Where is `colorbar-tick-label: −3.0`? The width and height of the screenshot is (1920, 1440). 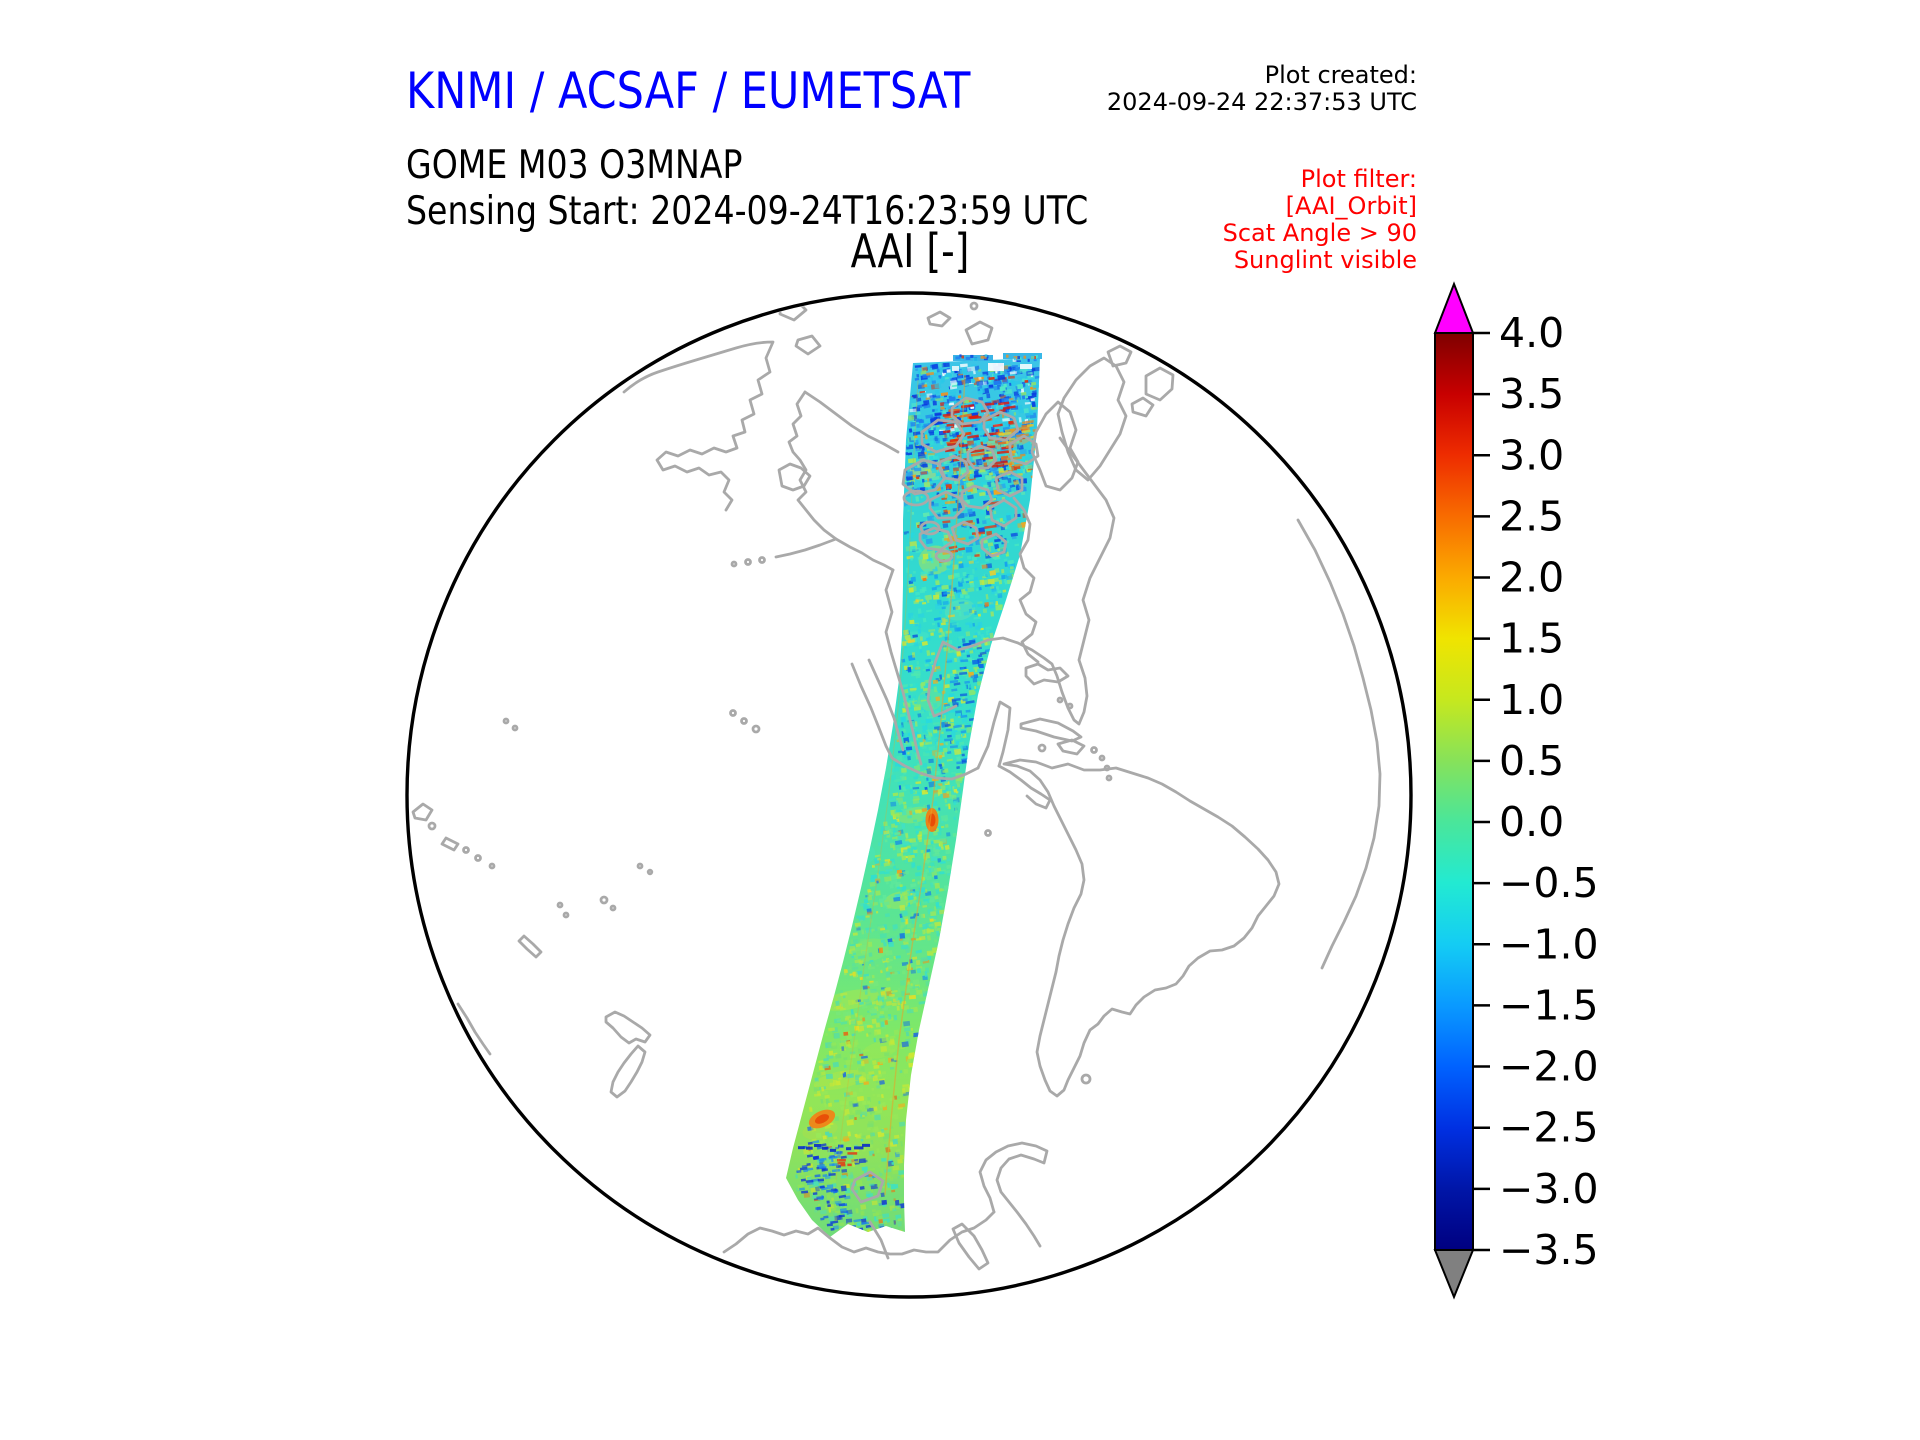 colorbar-tick-label: −3.0 is located at coordinates (1549, 1189).